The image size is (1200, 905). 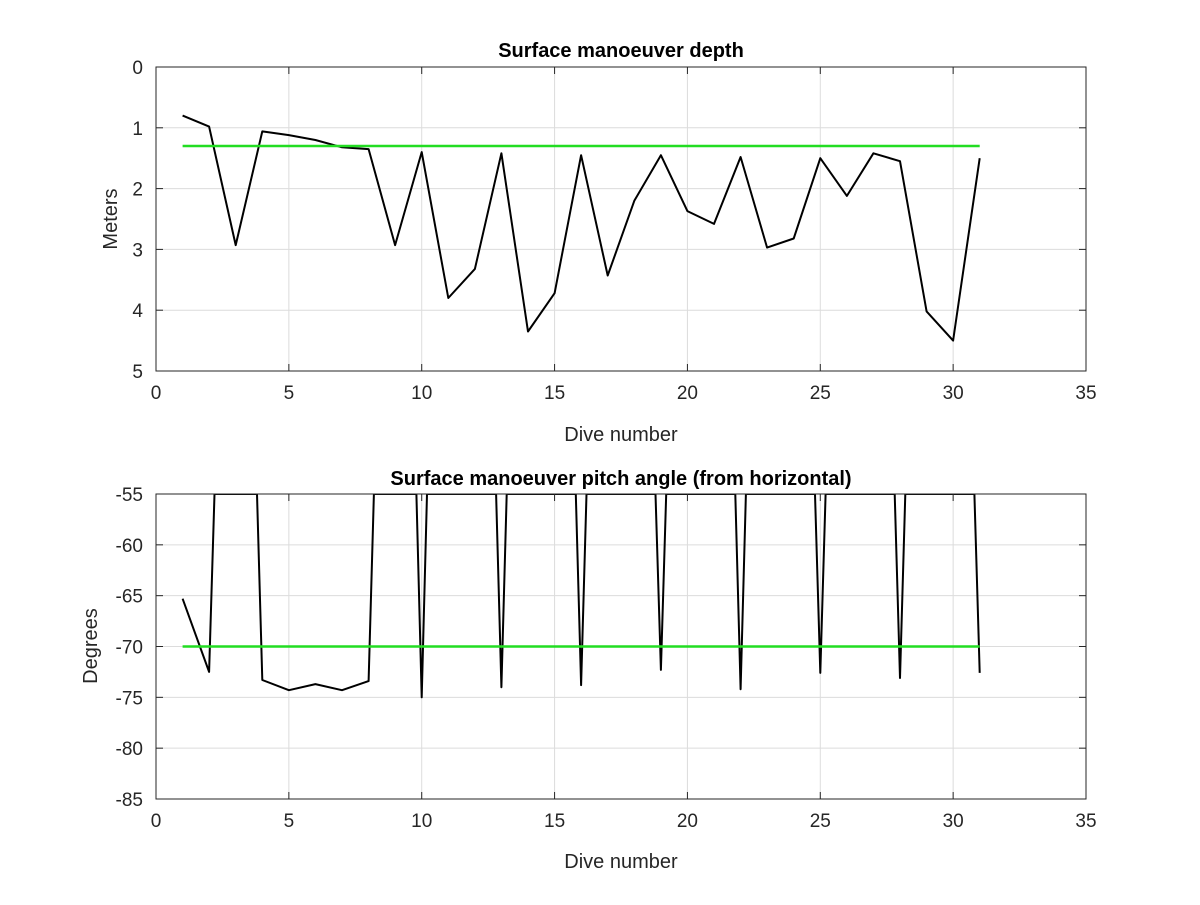 What do you see at coordinates (137, 372) in the screenshot?
I see `depth-y-tick-label: 5` at bounding box center [137, 372].